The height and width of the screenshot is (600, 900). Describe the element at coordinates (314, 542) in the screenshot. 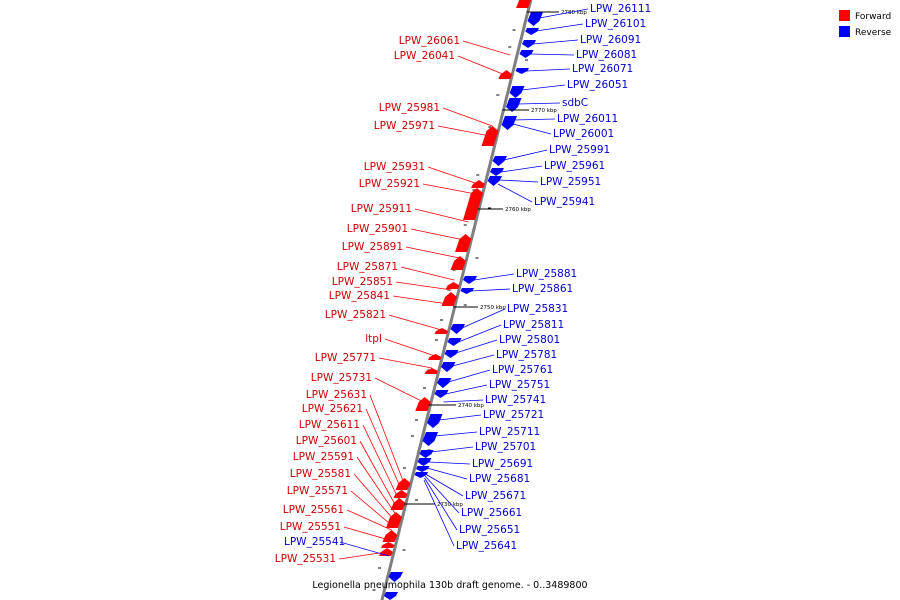

I see `reverse-gene-label: LPW_25541` at that location.